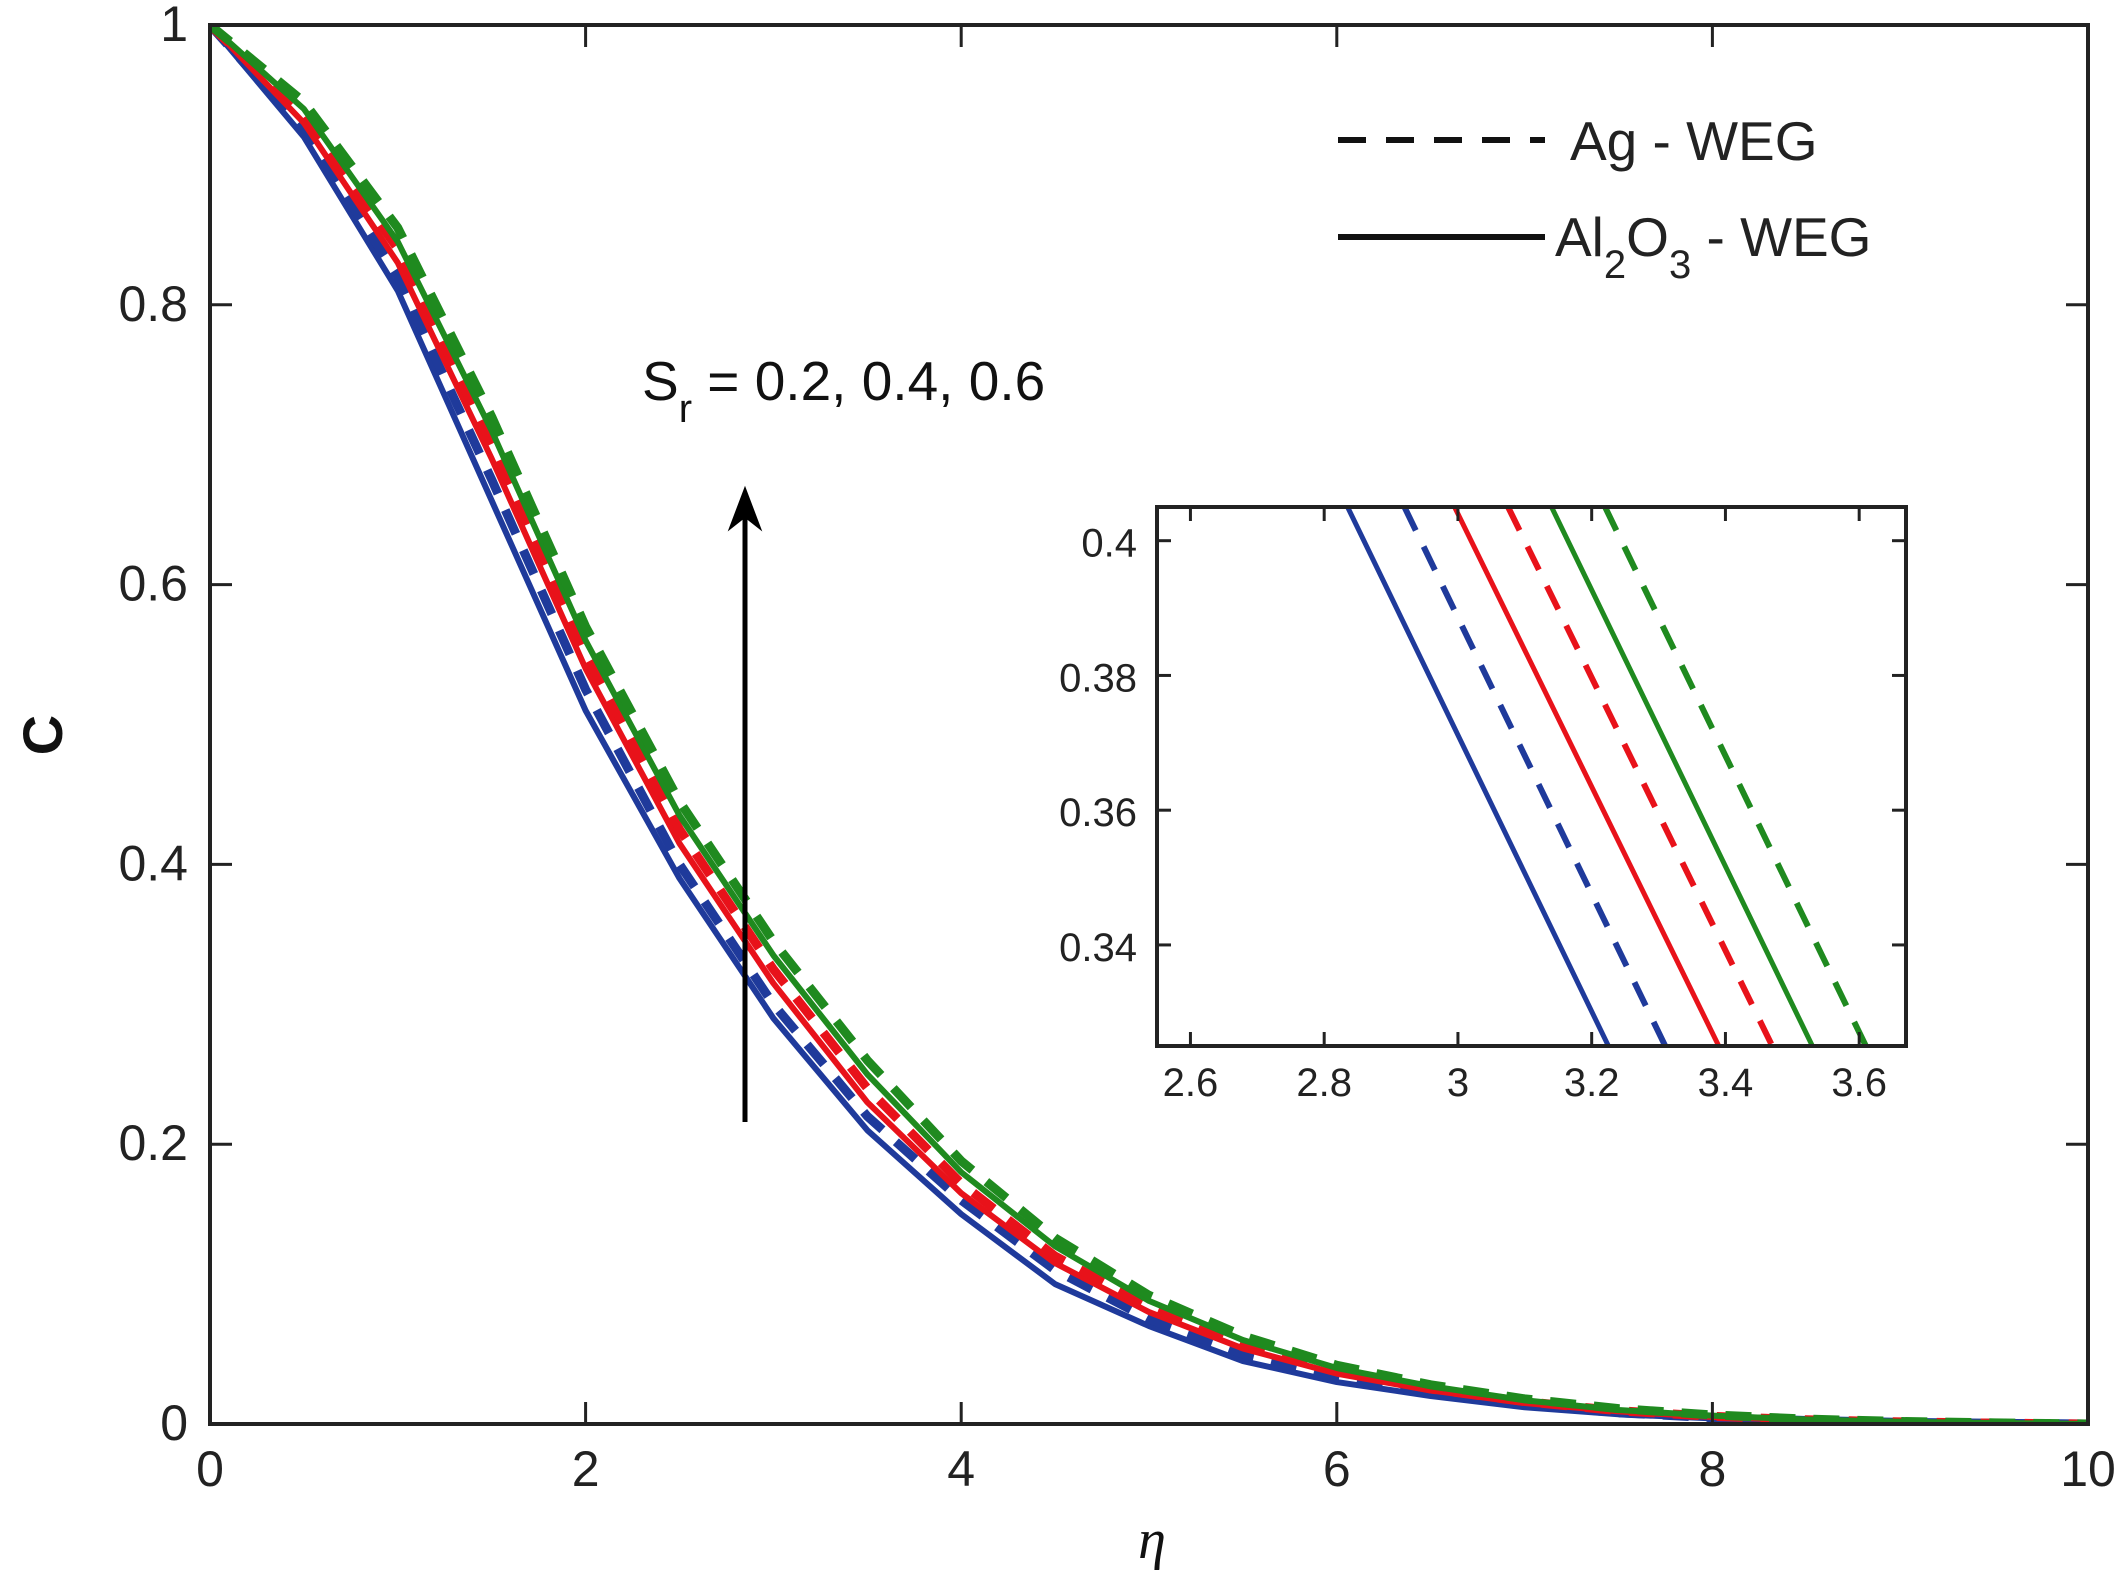 The height and width of the screenshot is (1580, 2128). Describe the element at coordinates (1726, 1083) in the screenshot. I see `inset-x-tick-label: 3.4` at that location.